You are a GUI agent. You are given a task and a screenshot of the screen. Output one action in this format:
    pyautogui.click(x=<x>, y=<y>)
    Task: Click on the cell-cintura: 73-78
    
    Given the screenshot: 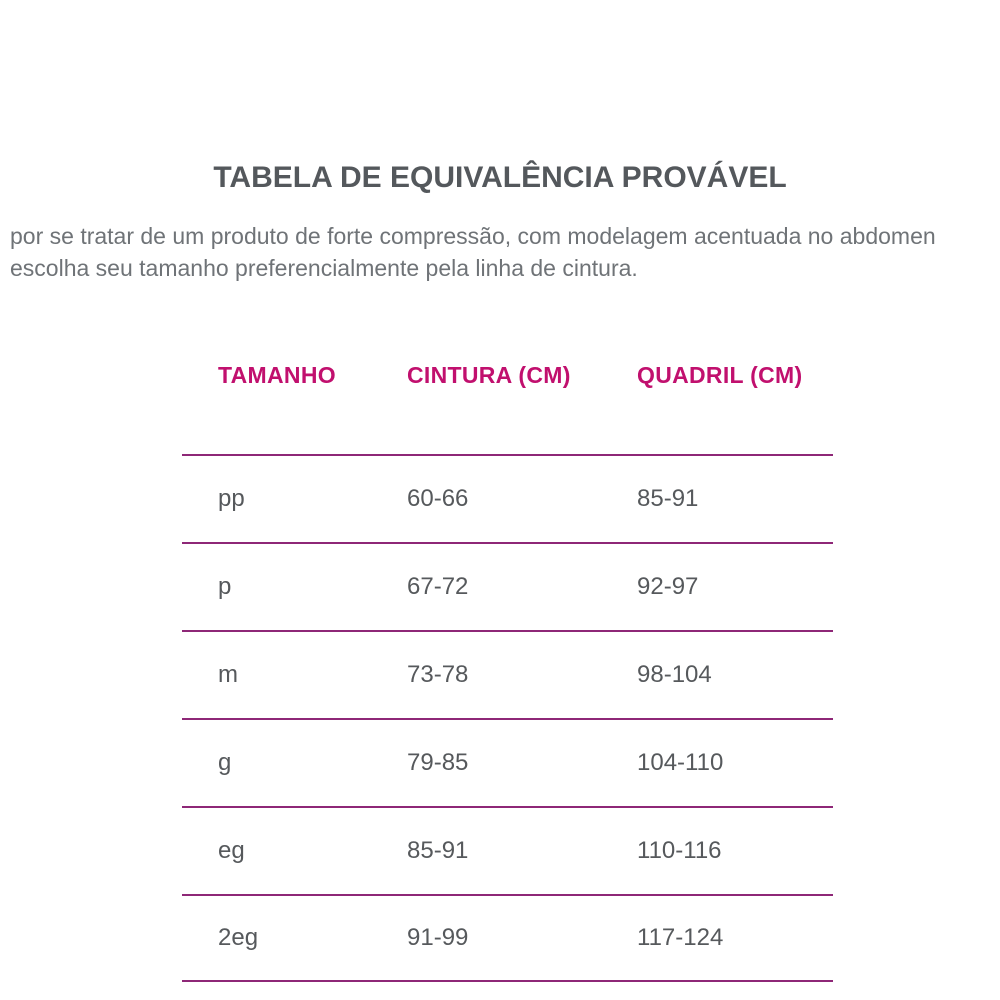 What is the action you would take?
    pyautogui.click(x=438, y=674)
    